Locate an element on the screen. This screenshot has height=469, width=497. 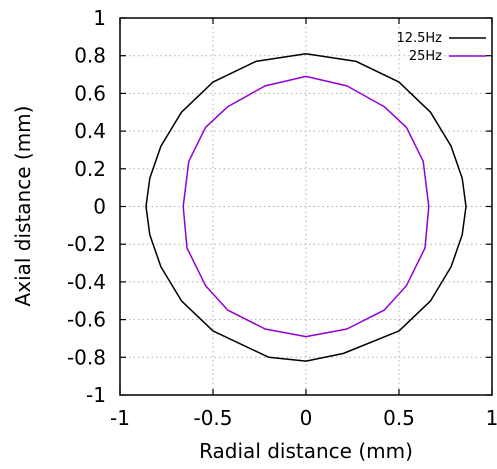
y-axis-label: Axial distance (mm) is located at coordinates (23, 206).